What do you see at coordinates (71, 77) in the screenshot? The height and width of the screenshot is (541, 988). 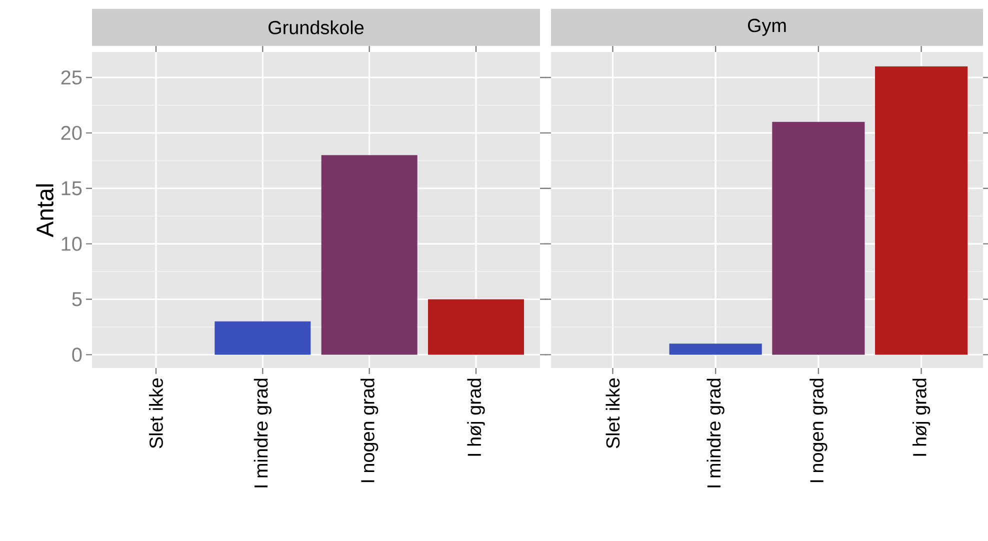 I see `y-tick-label: 25` at bounding box center [71, 77].